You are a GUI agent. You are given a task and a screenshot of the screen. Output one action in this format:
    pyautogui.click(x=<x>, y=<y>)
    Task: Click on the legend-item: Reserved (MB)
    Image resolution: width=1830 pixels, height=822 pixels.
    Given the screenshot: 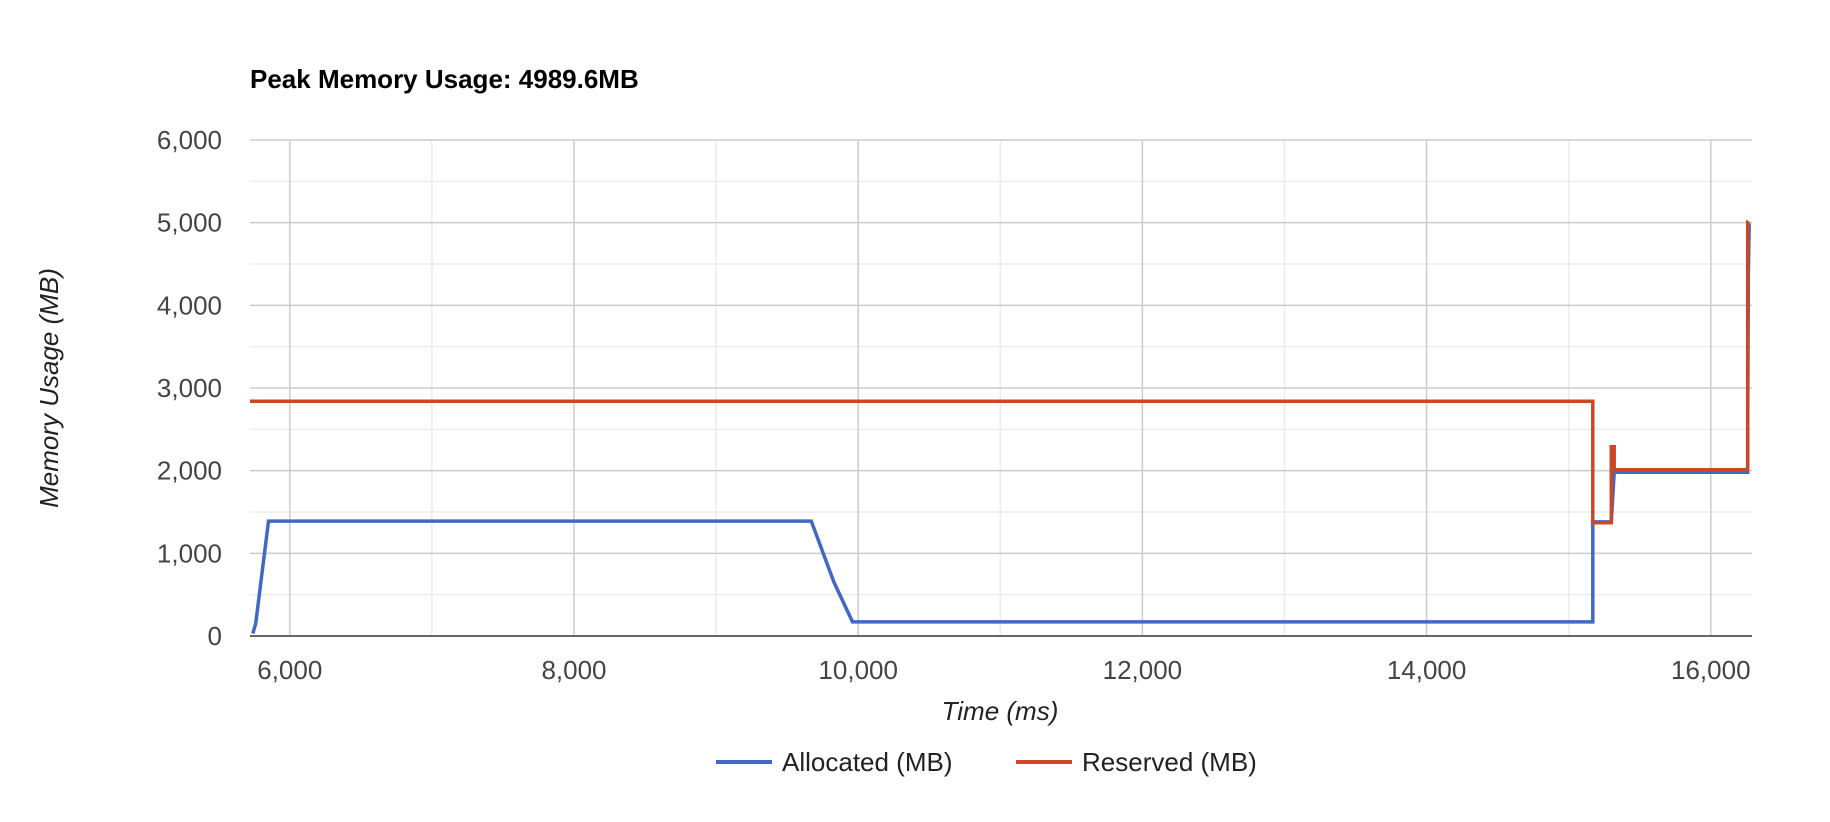 What is the action you would take?
    pyautogui.click(x=1136, y=762)
    